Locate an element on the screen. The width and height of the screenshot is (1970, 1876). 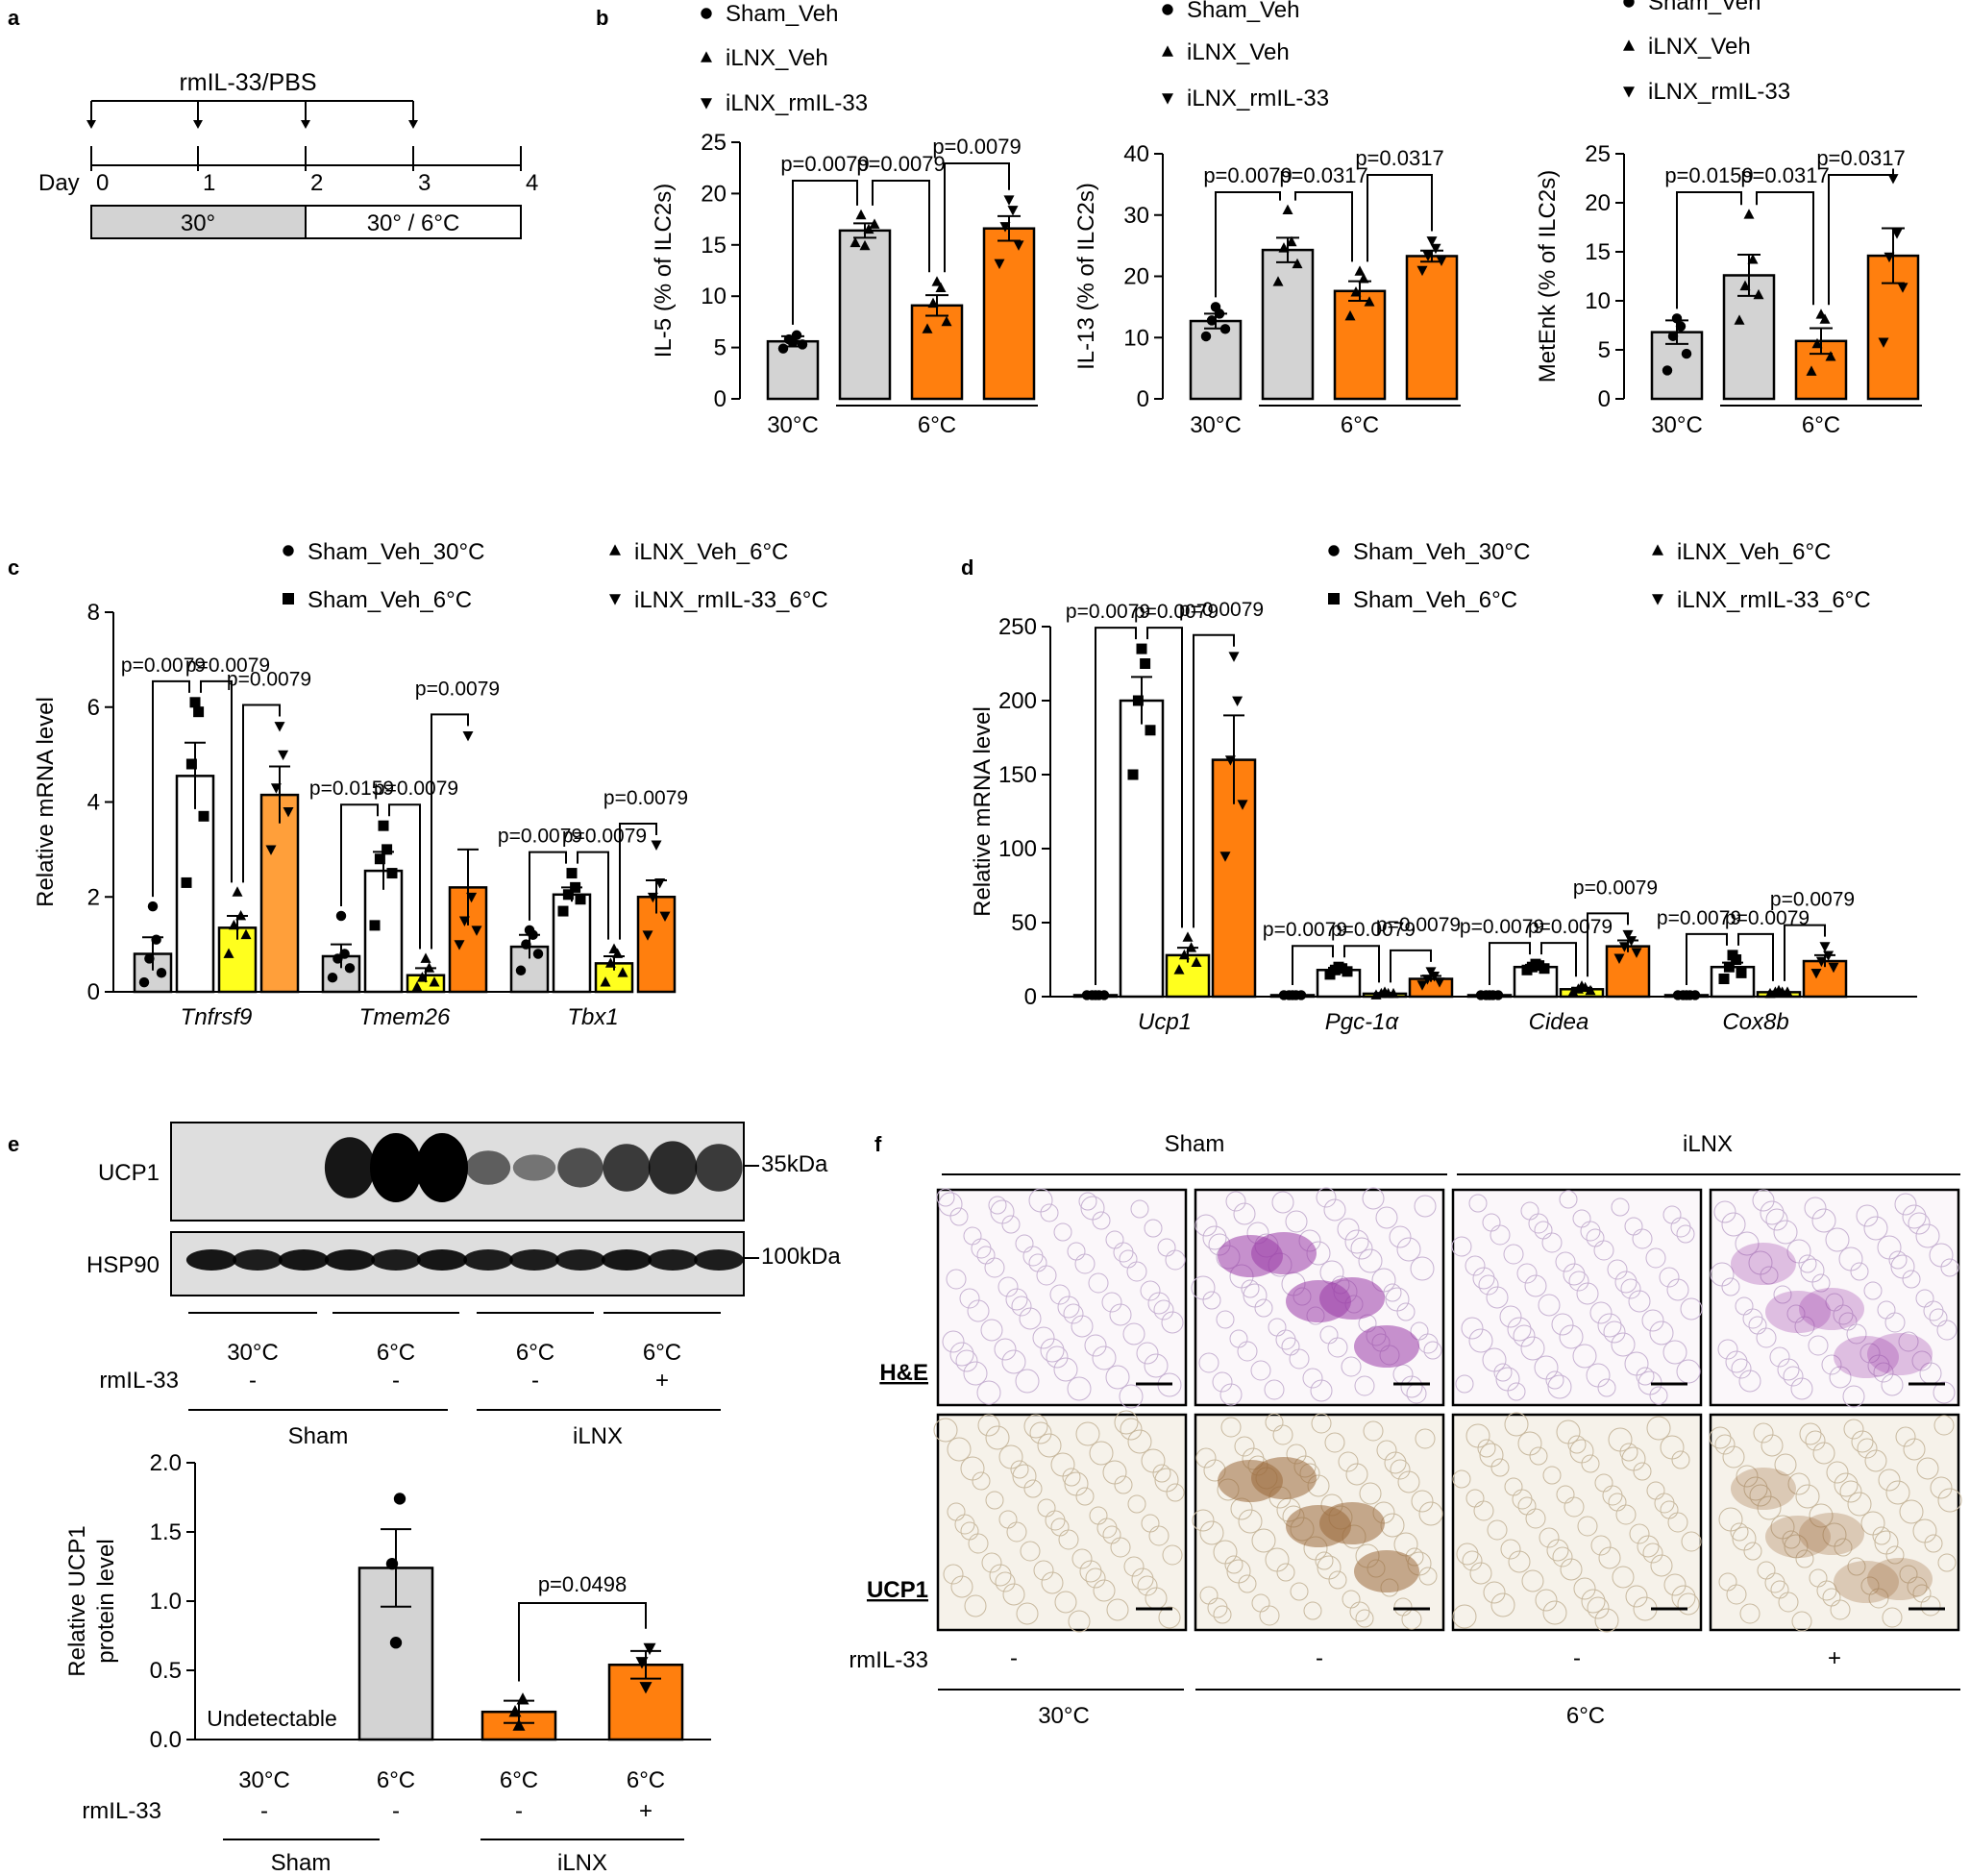
legend-marker is located at coordinates (1167, 99).